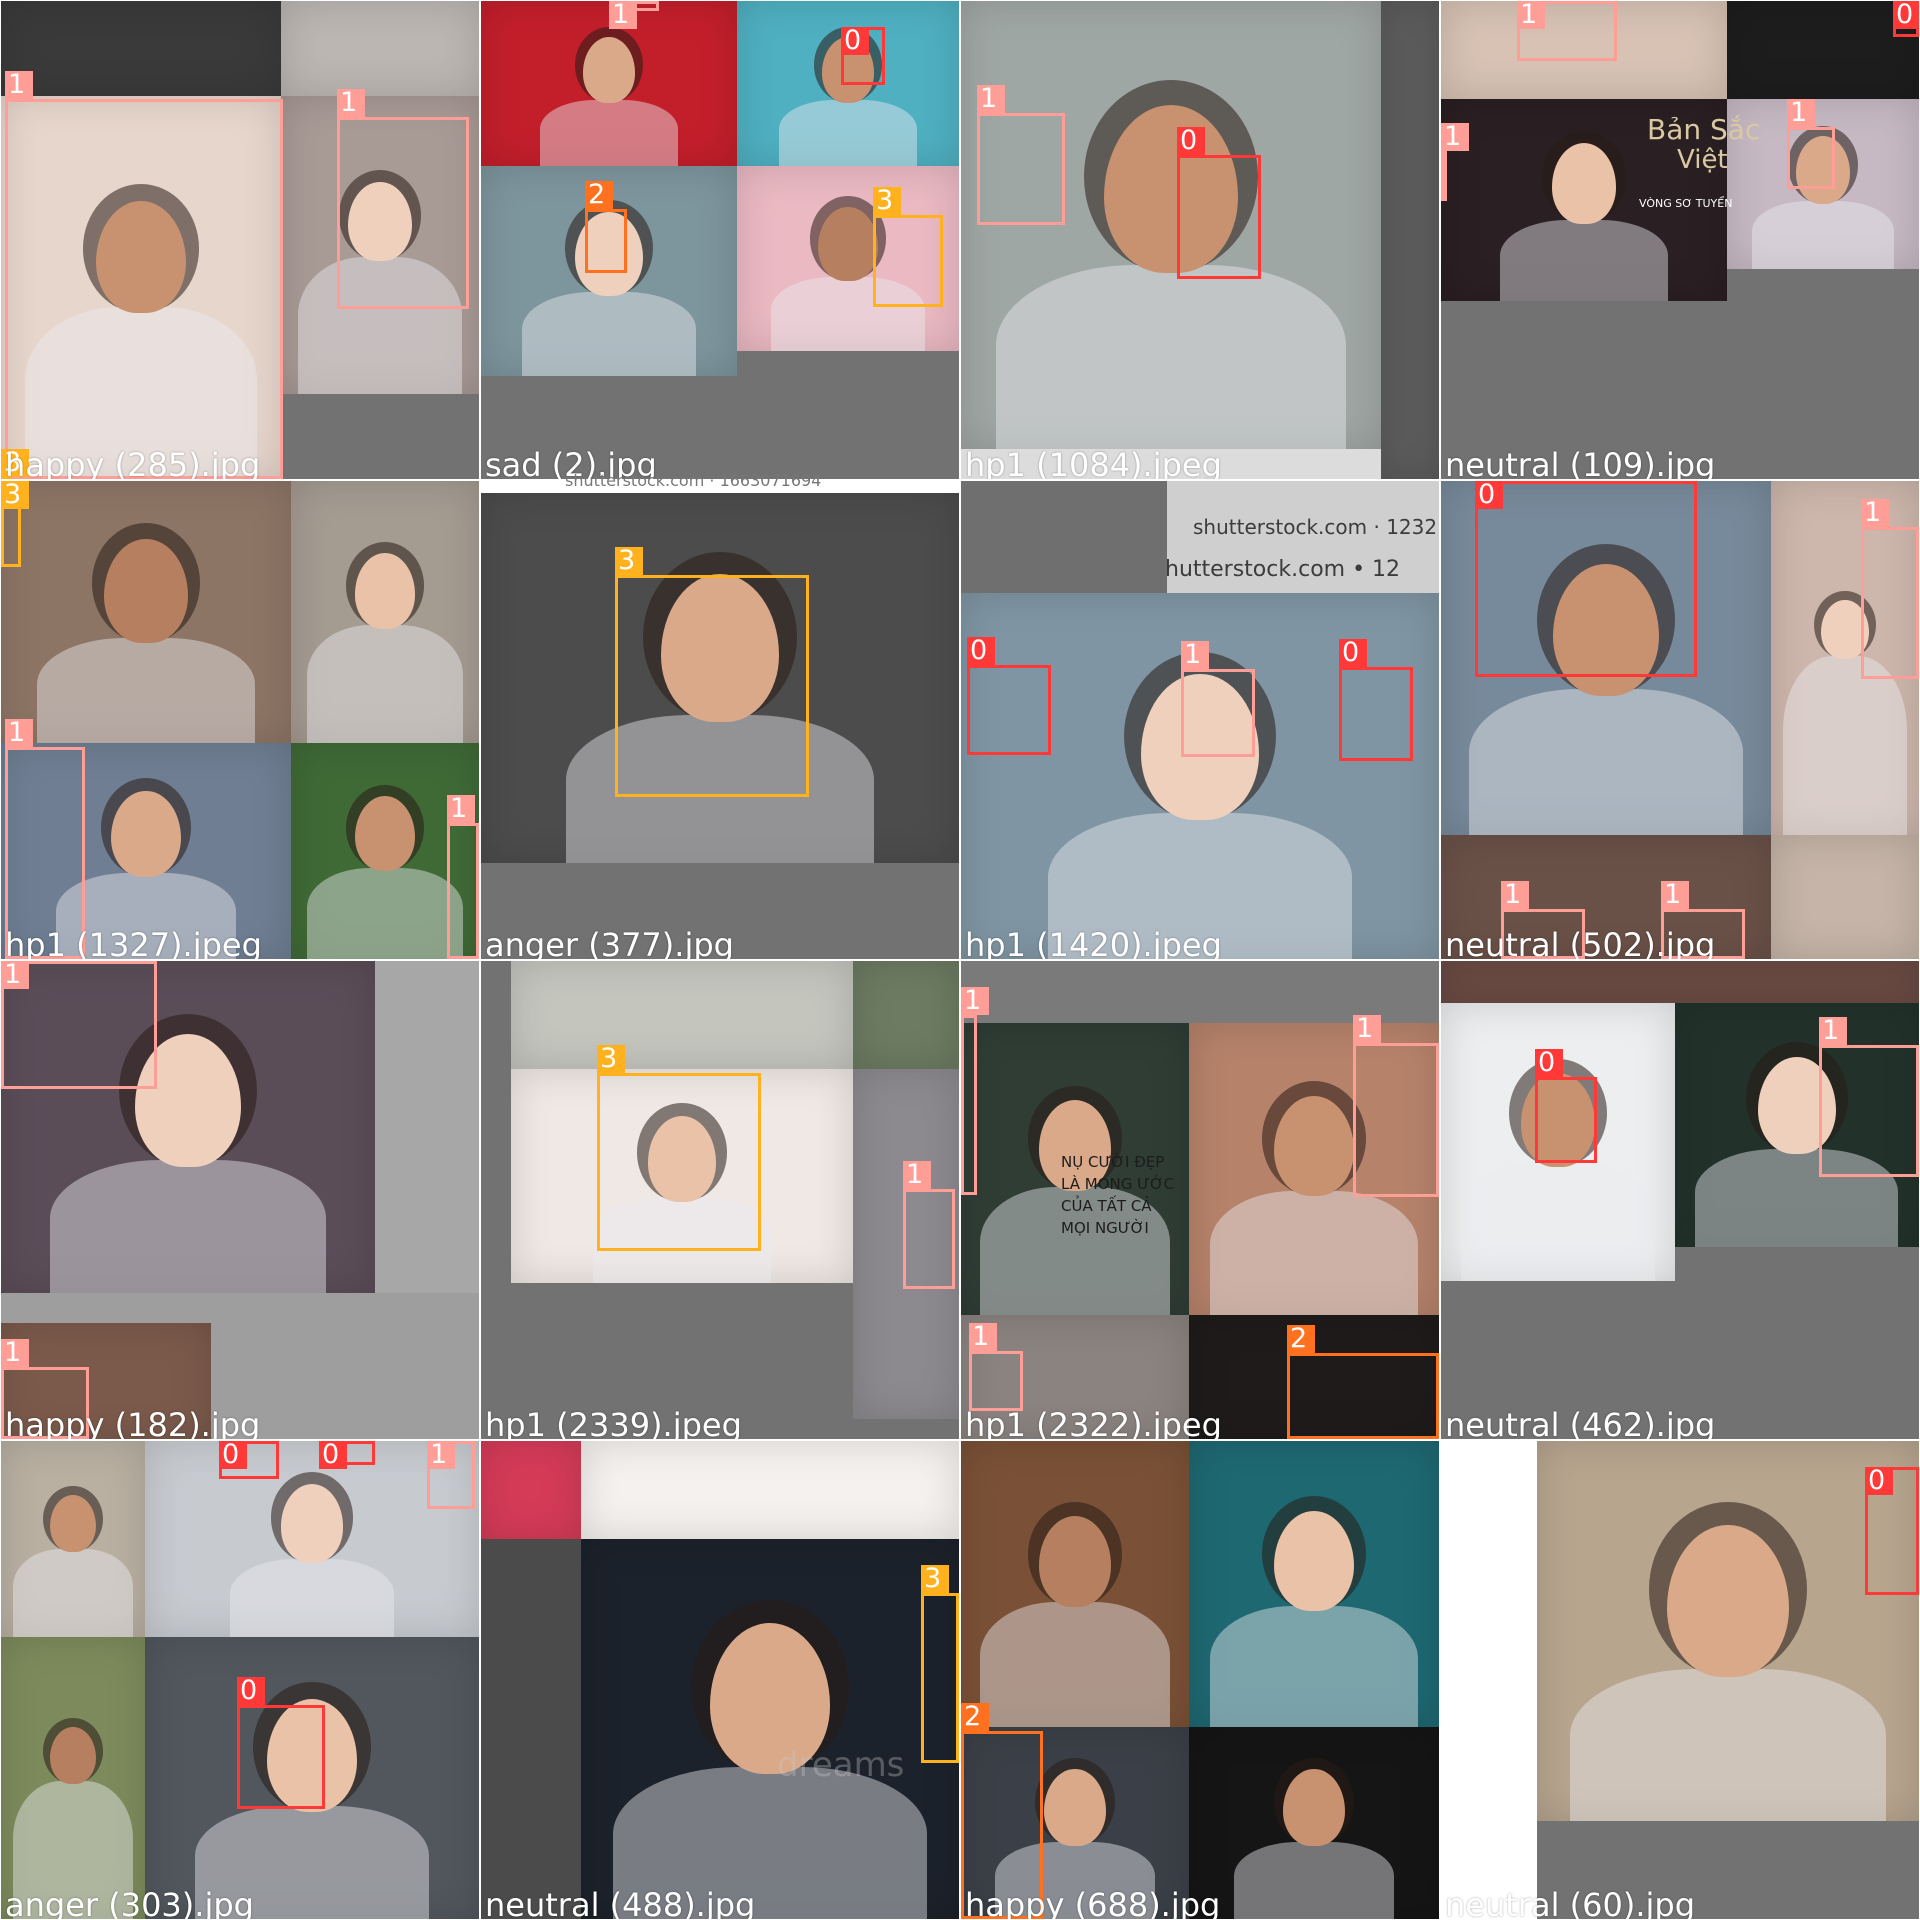  What do you see at coordinates (1105, 1228) in the screenshot?
I see `poster-text: MỌI NGƯỜI` at bounding box center [1105, 1228].